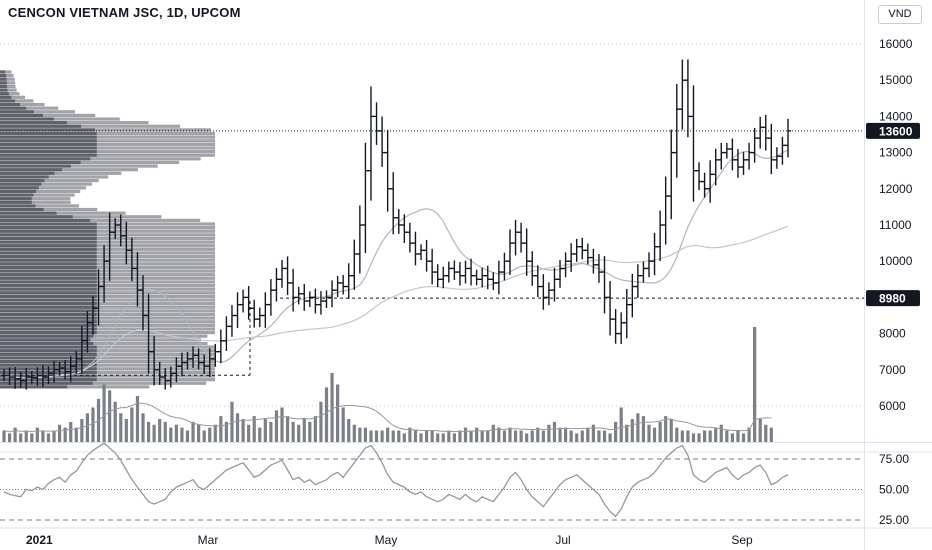  I want to click on price-tick-label: 12000, so click(896, 189).